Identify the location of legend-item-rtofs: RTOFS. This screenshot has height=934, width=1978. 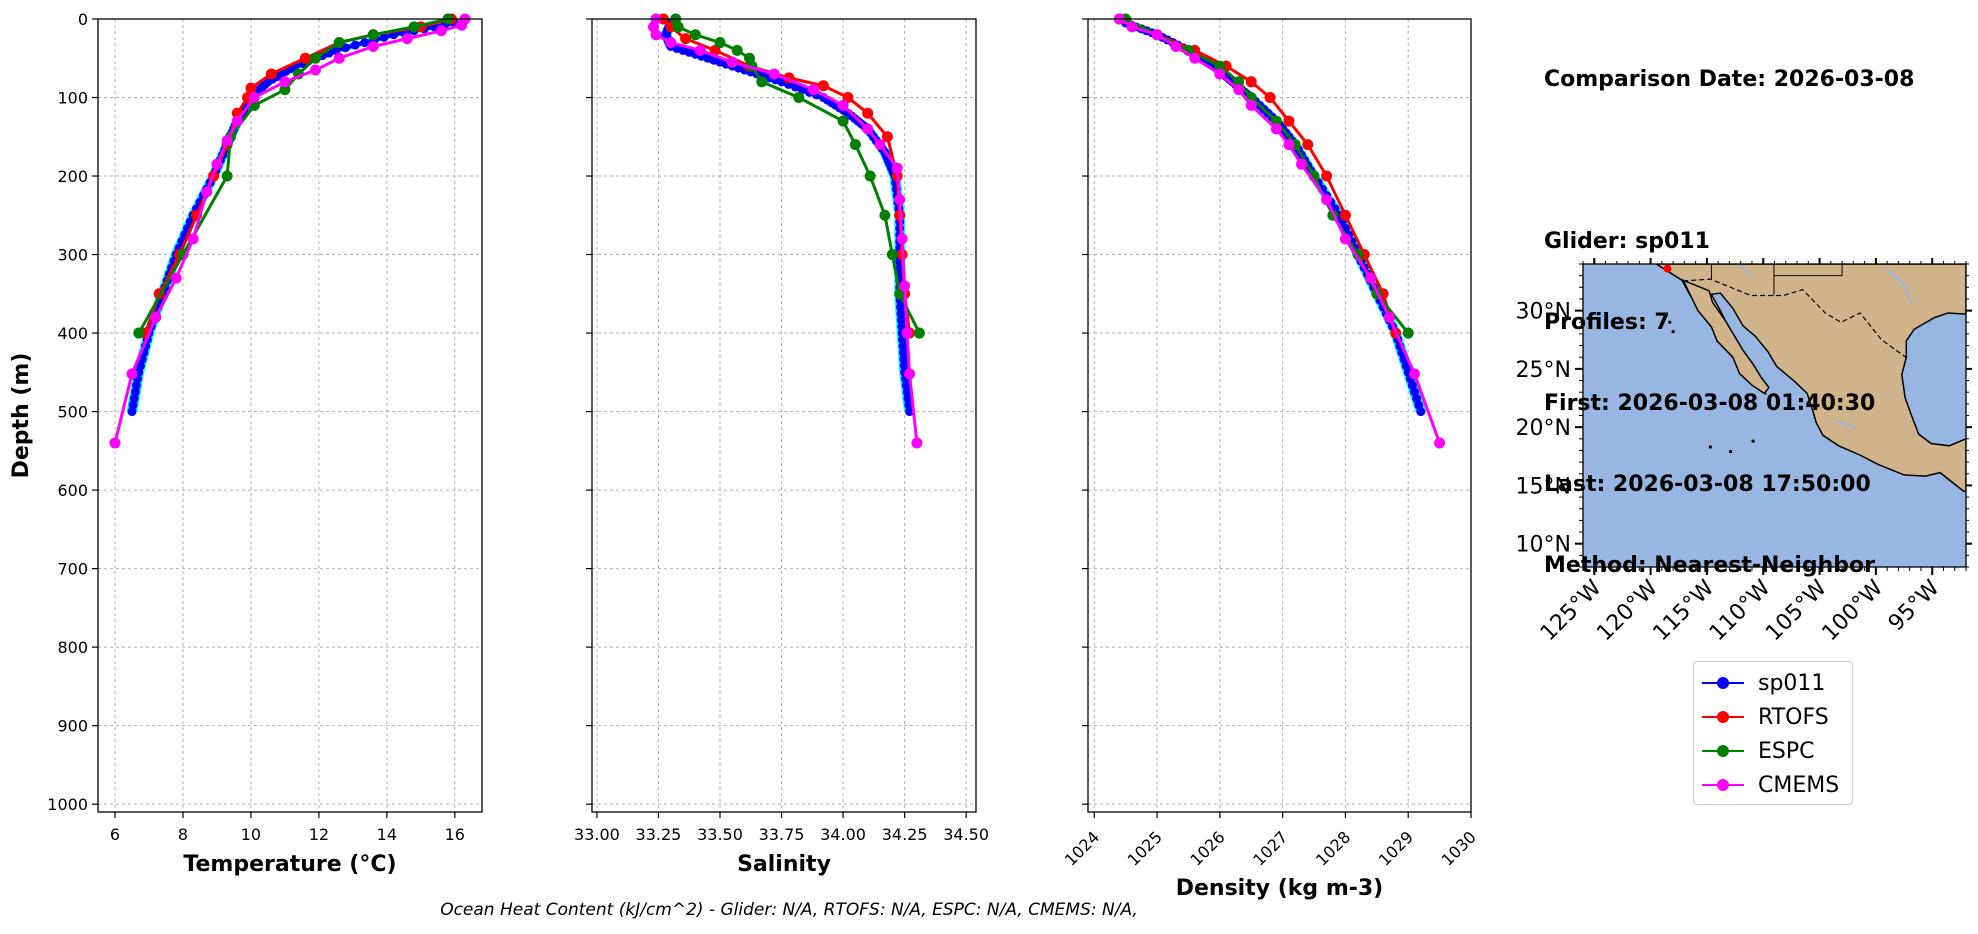
(1773, 717).